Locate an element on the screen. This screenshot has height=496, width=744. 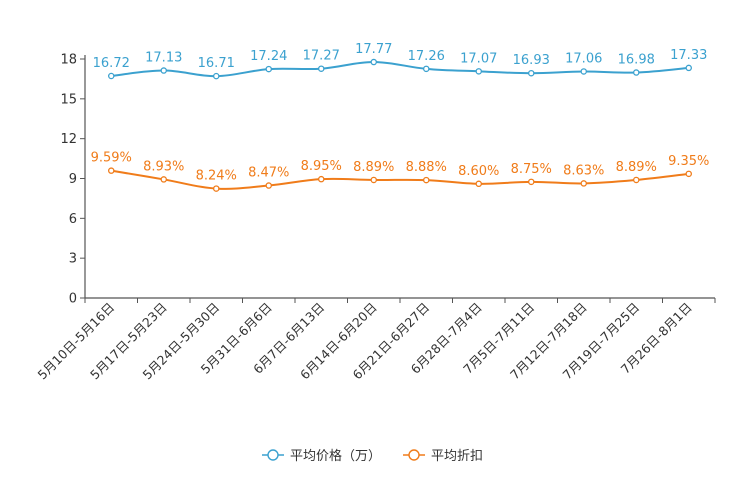
legend-item-2: 平均折扣 is located at coordinates (443, 456).